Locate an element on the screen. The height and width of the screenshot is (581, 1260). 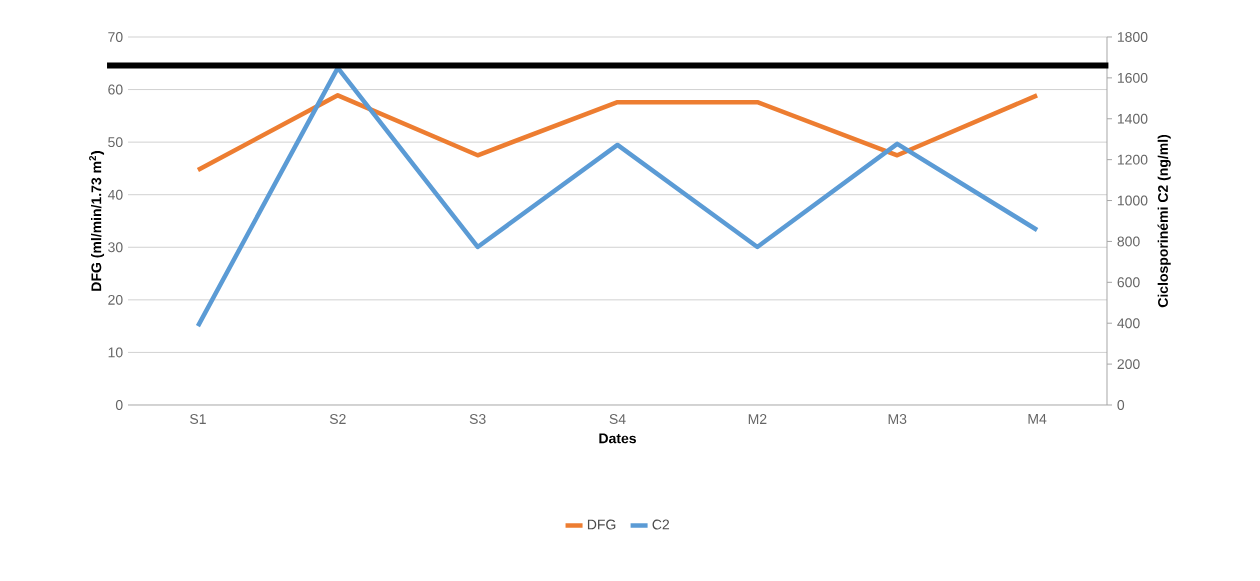
y-tick-label: 40 is located at coordinates (115, 194).